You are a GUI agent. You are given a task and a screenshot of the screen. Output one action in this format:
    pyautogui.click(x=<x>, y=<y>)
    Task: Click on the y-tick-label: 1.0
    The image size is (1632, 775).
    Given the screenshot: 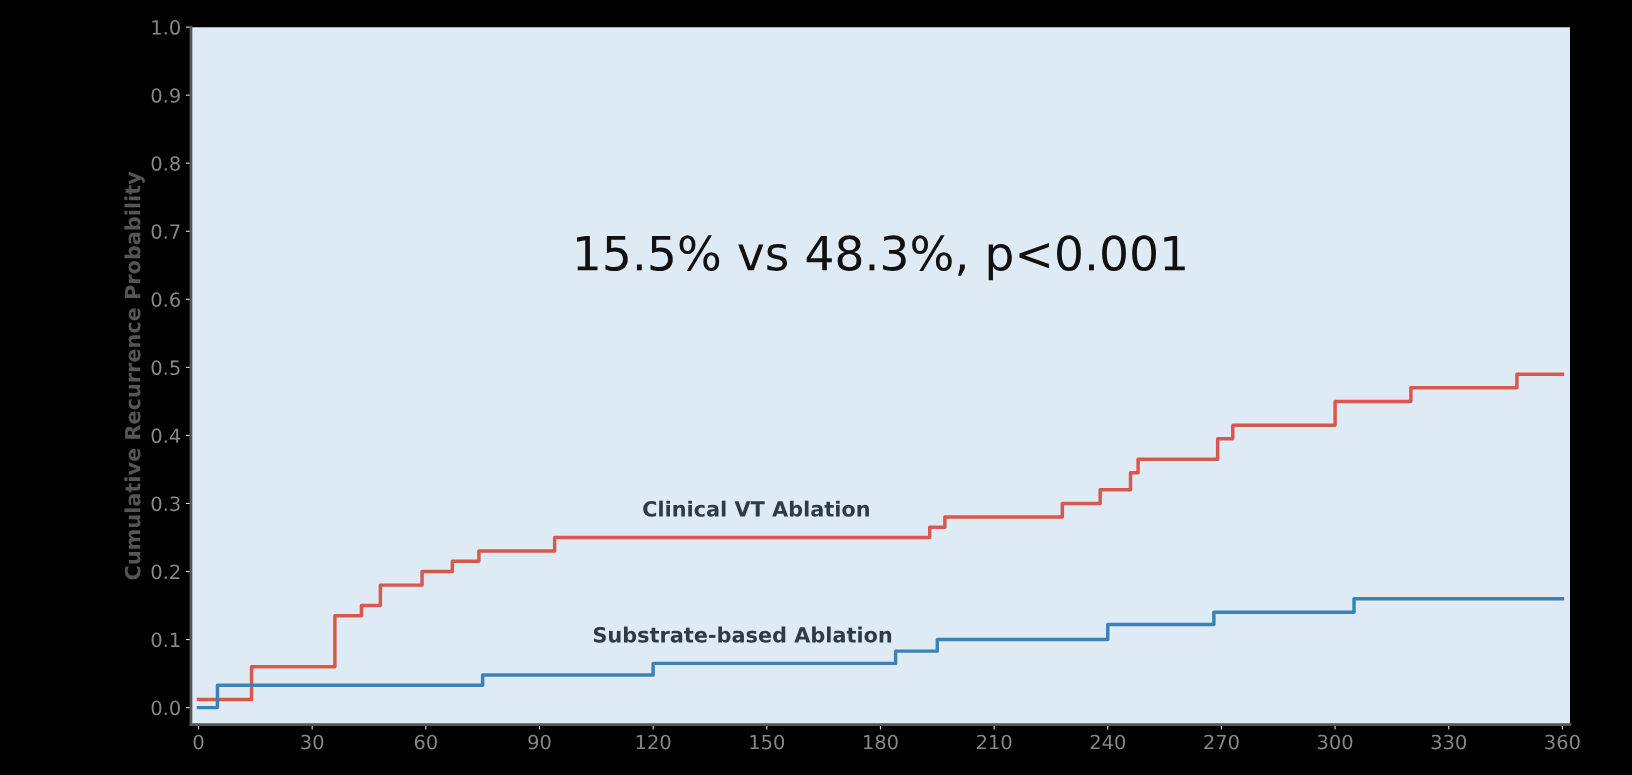 What is the action you would take?
    pyautogui.click(x=166, y=27)
    